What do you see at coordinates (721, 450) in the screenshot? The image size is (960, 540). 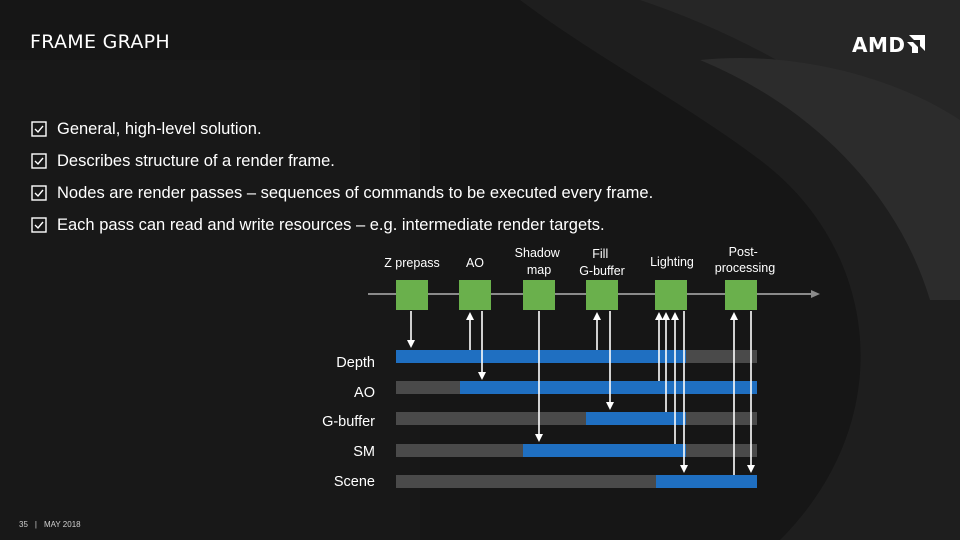 I see `resource-bar-sm-idle-end` at bounding box center [721, 450].